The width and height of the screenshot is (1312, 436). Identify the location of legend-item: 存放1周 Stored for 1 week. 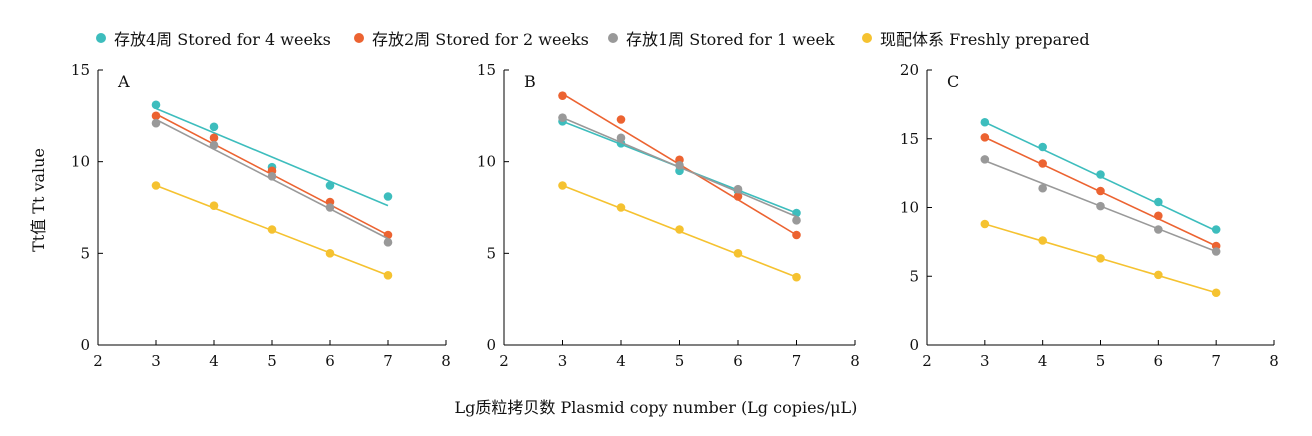
(721, 38).